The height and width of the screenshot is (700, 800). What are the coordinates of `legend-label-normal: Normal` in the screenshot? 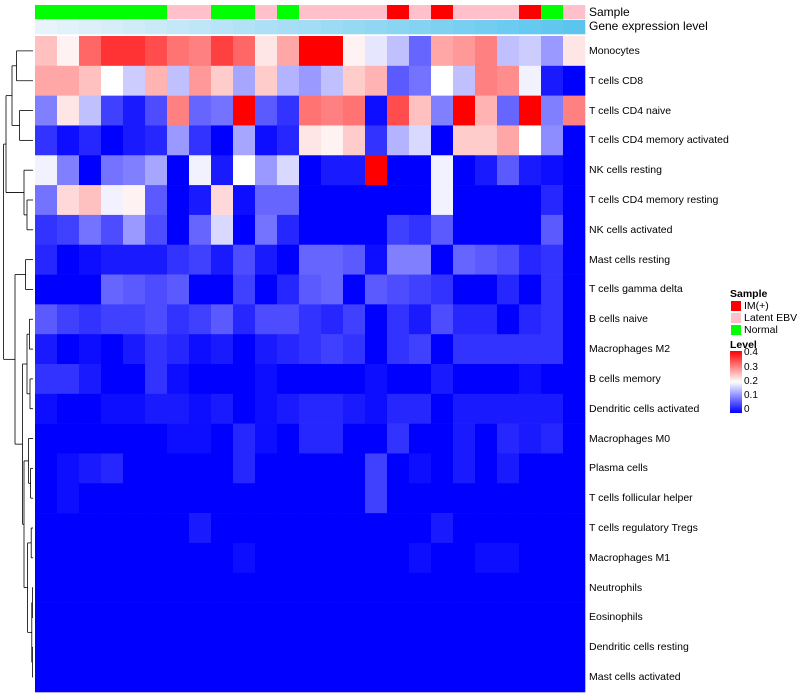 It's located at (761, 330).